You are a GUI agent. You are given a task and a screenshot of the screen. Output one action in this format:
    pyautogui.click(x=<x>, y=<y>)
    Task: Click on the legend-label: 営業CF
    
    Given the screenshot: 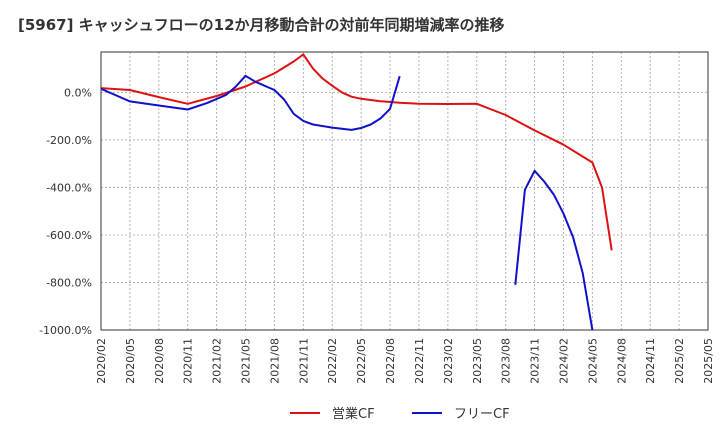 What is the action you would take?
    pyautogui.click(x=353, y=414)
    